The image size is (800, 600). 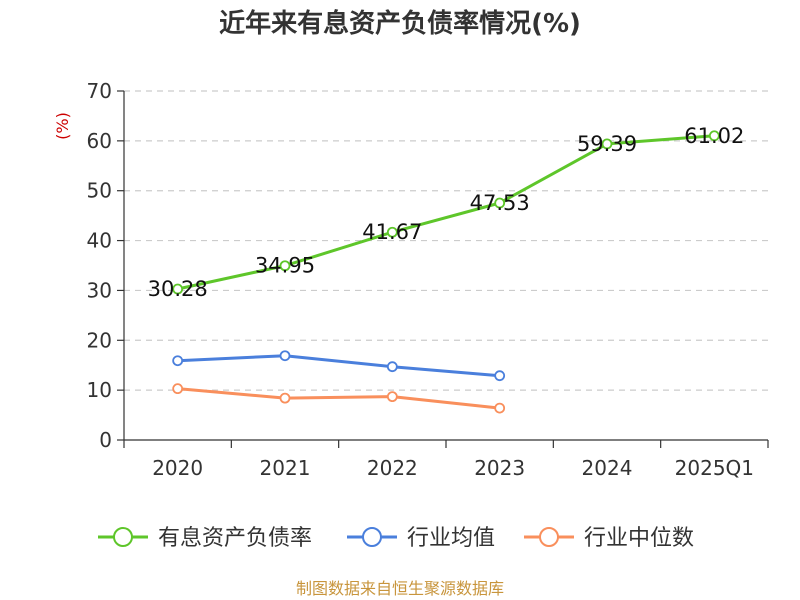 What do you see at coordinates (178, 361) in the screenshot?
I see `series-1-point-2020` at bounding box center [178, 361].